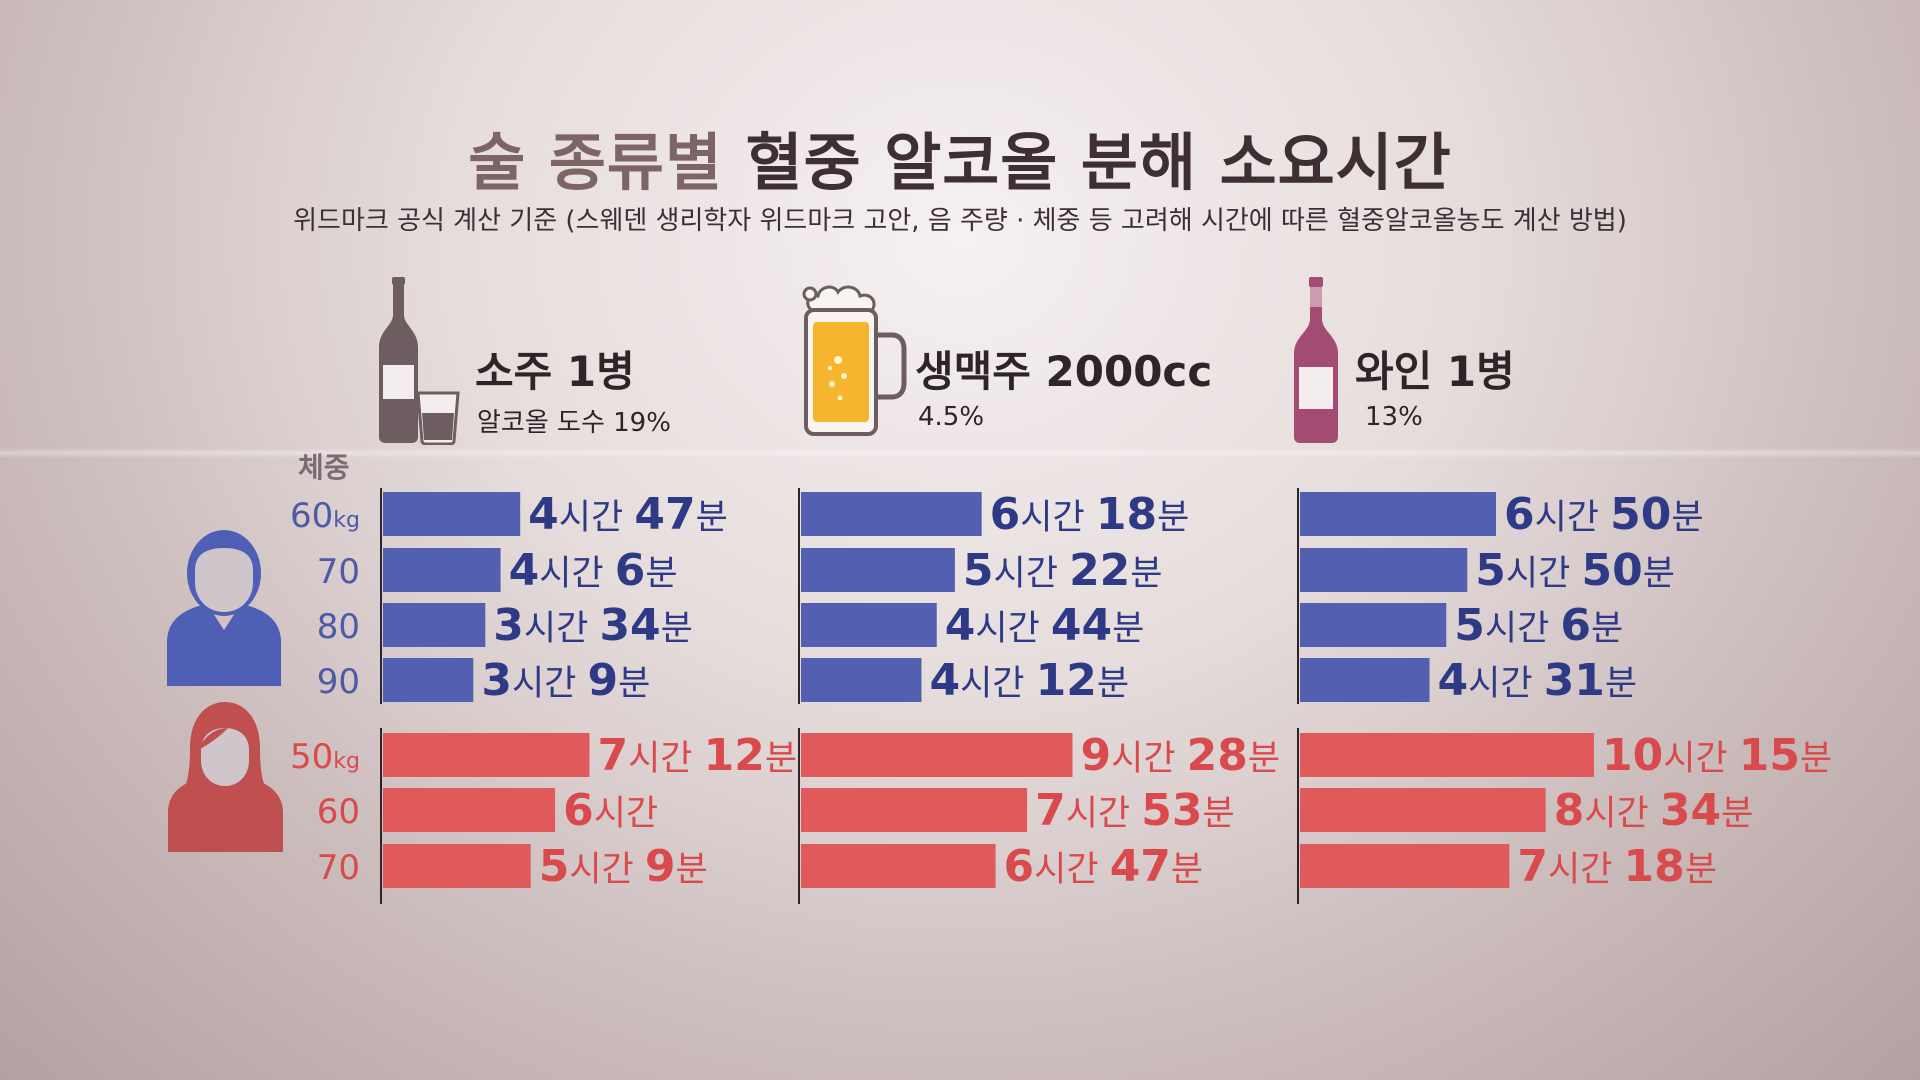 The height and width of the screenshot is (1080, 1920). Describe the element at coordinates (225, 777) in the screenshot. I see `female-person-icon` at that location.